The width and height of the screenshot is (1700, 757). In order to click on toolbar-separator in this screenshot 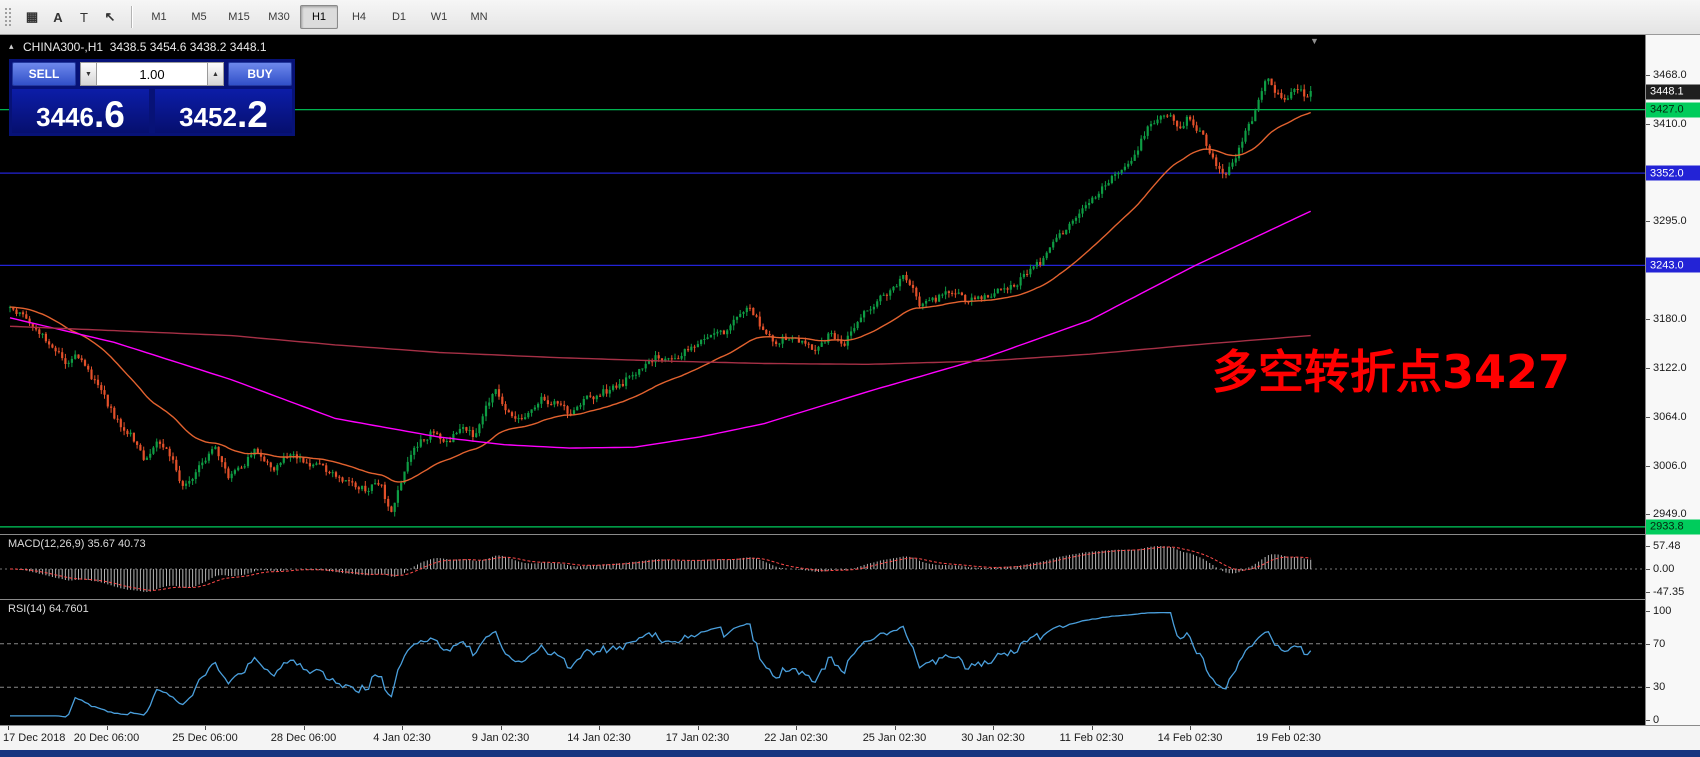, I will do `click(131, 17)`.